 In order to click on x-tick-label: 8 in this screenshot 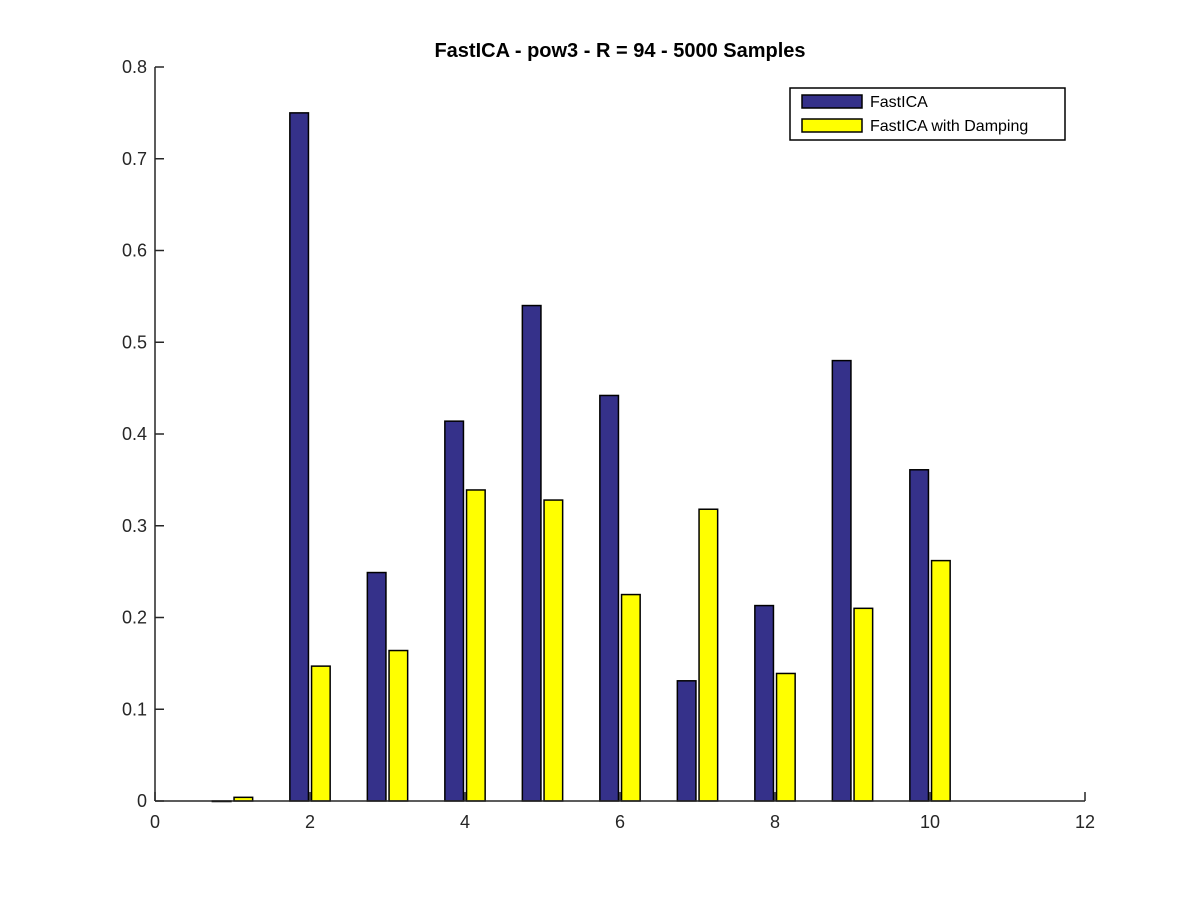, I will do `click(775, 822)`.